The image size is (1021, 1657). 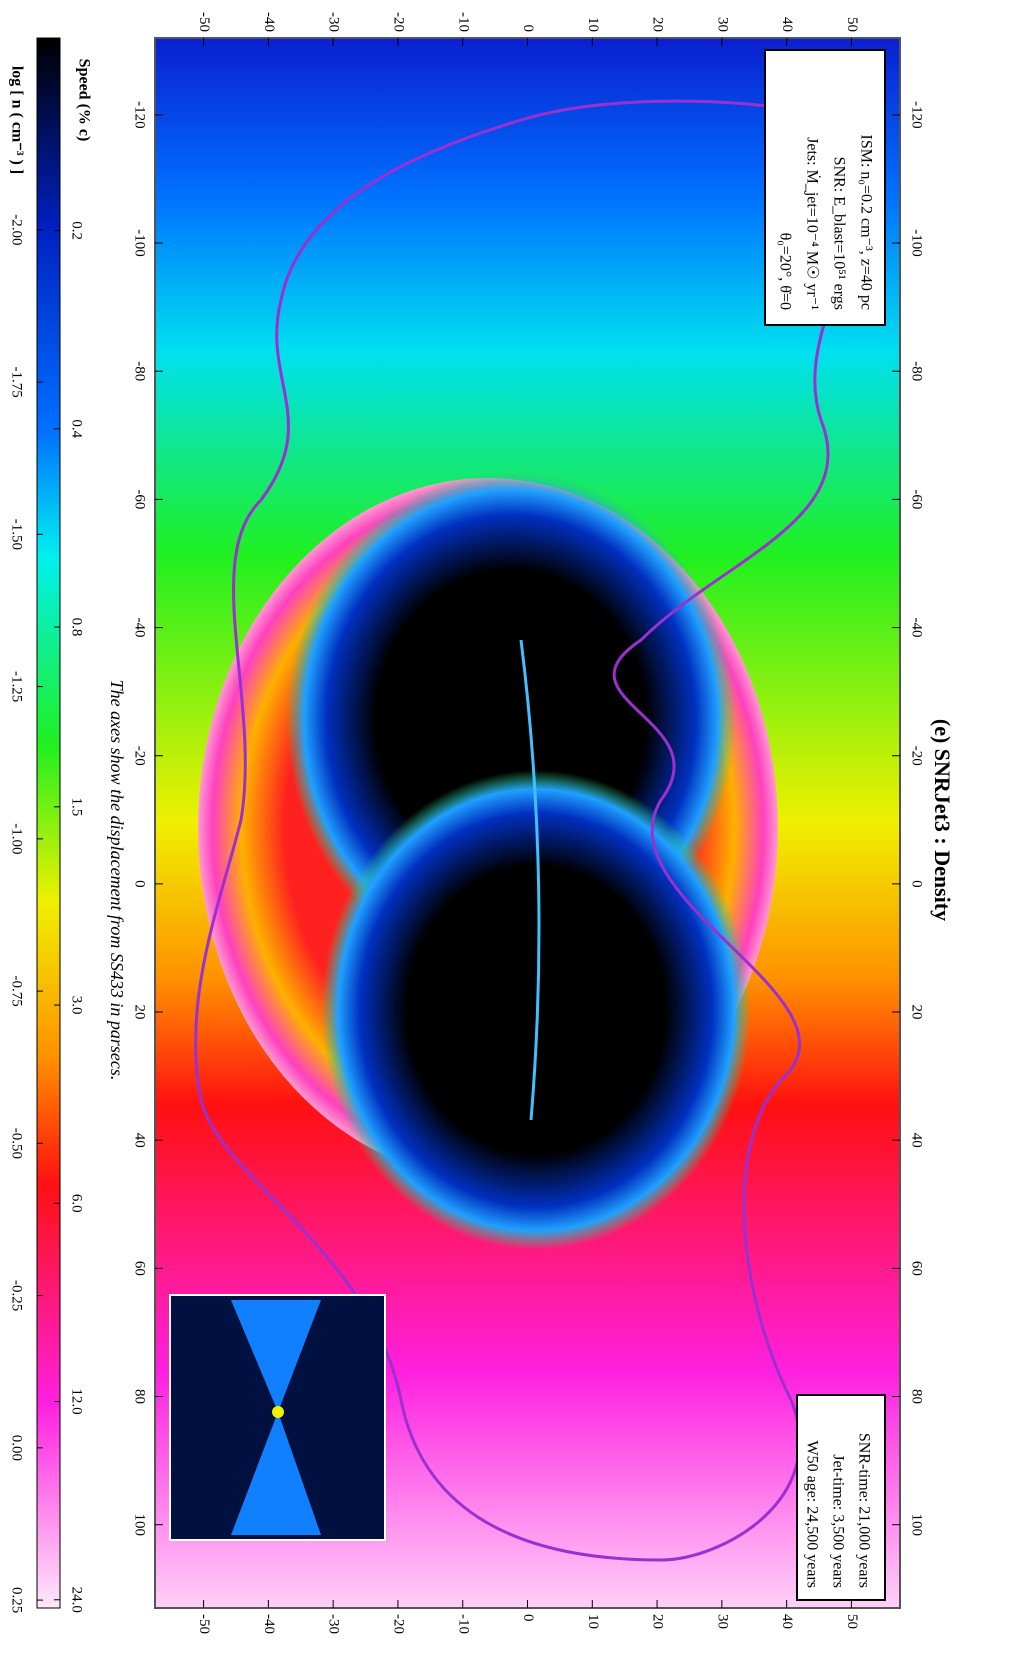 I want to click on speed-tick-label: 0.8, so click(x=77, y=627).